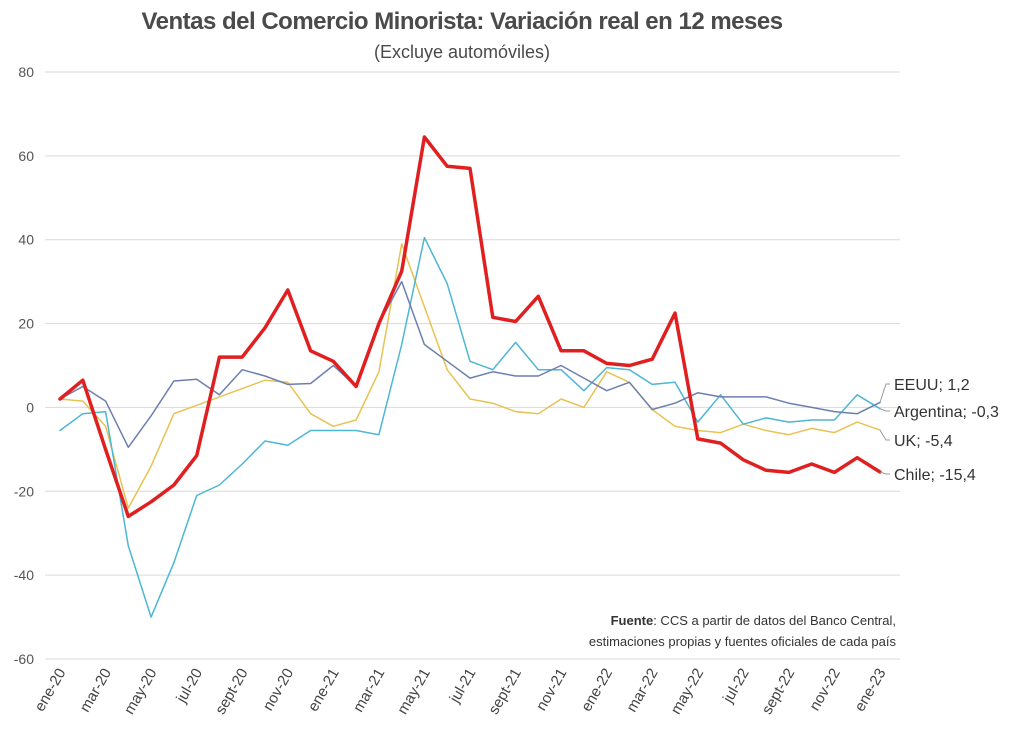  What do you see at coordinates (26, 72) in the screenshot?
I see `y-tick-label: 80` at bounding box center [26, 72].